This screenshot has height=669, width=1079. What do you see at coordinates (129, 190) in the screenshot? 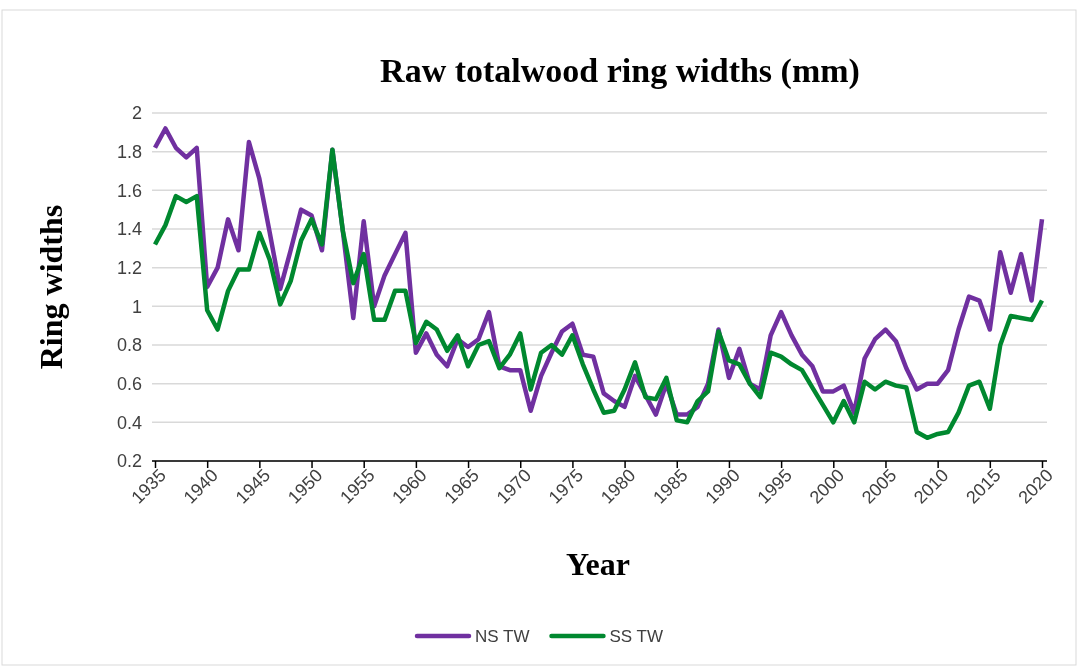
I see `y-tick-label: 1.6` at bounding box center [129, 190].